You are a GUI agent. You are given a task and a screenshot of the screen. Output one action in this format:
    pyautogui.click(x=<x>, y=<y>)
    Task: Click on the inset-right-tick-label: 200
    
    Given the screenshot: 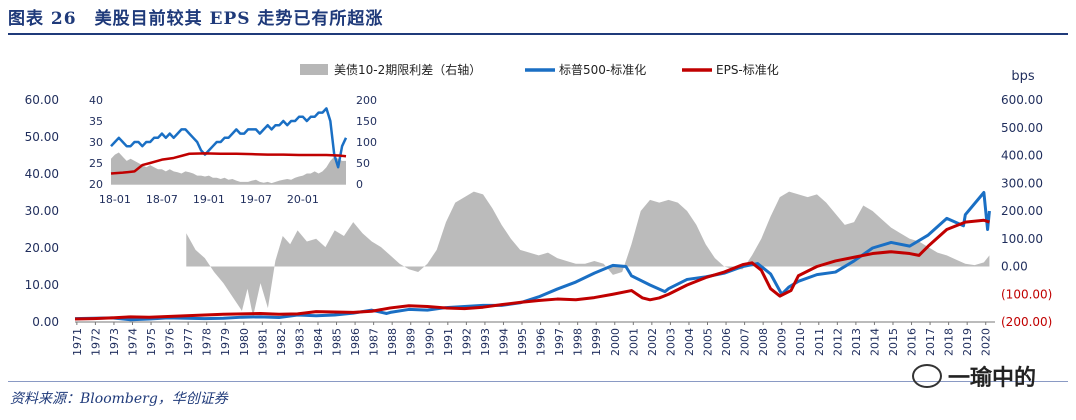 What is the action you would take?
    pyautogui.click(x=366, y=100)
    